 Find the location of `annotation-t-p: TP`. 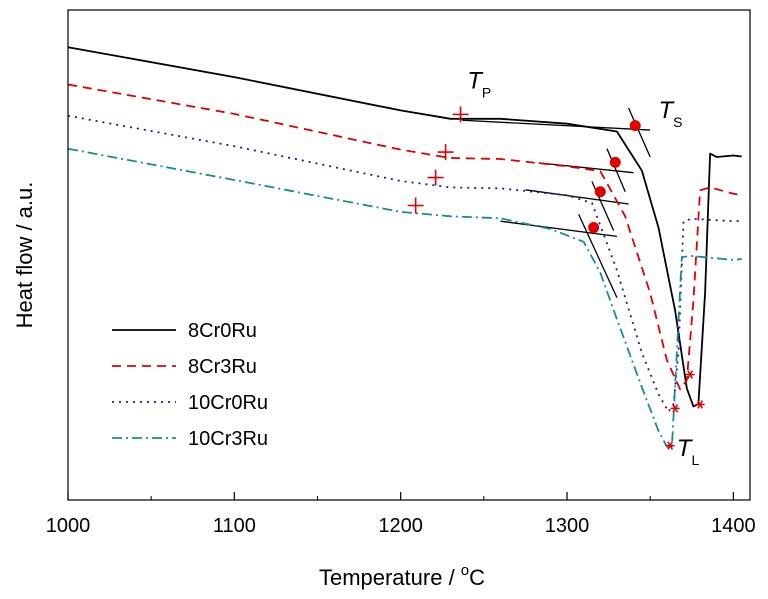

annotation-t-p: TP is located at coordinates (479, 83).